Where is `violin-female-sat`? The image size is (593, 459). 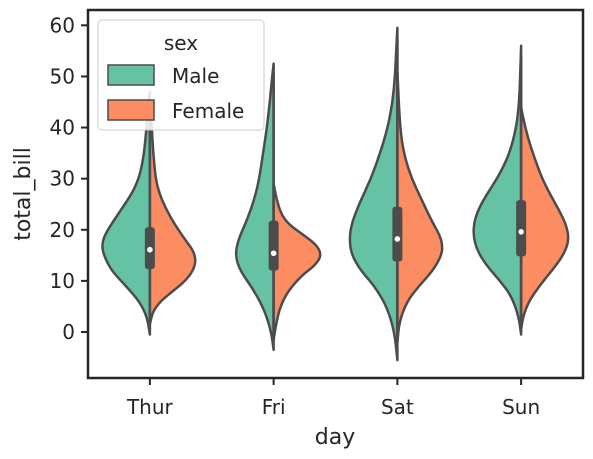
violin-female-sat is located at coordinates (420, 207).